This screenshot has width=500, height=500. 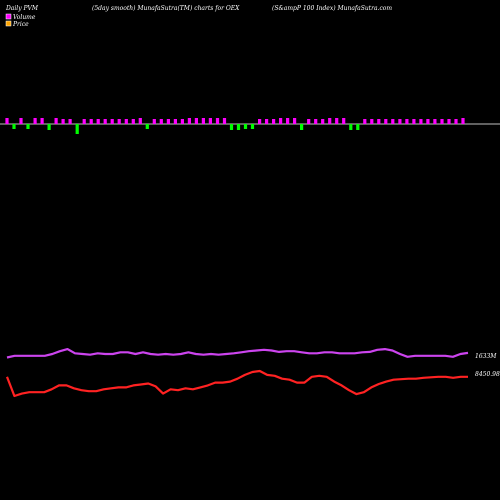 What do you see at coordinates (236, 383) in the screenshot?
I see `price-line` at bounding box center [236, 383].